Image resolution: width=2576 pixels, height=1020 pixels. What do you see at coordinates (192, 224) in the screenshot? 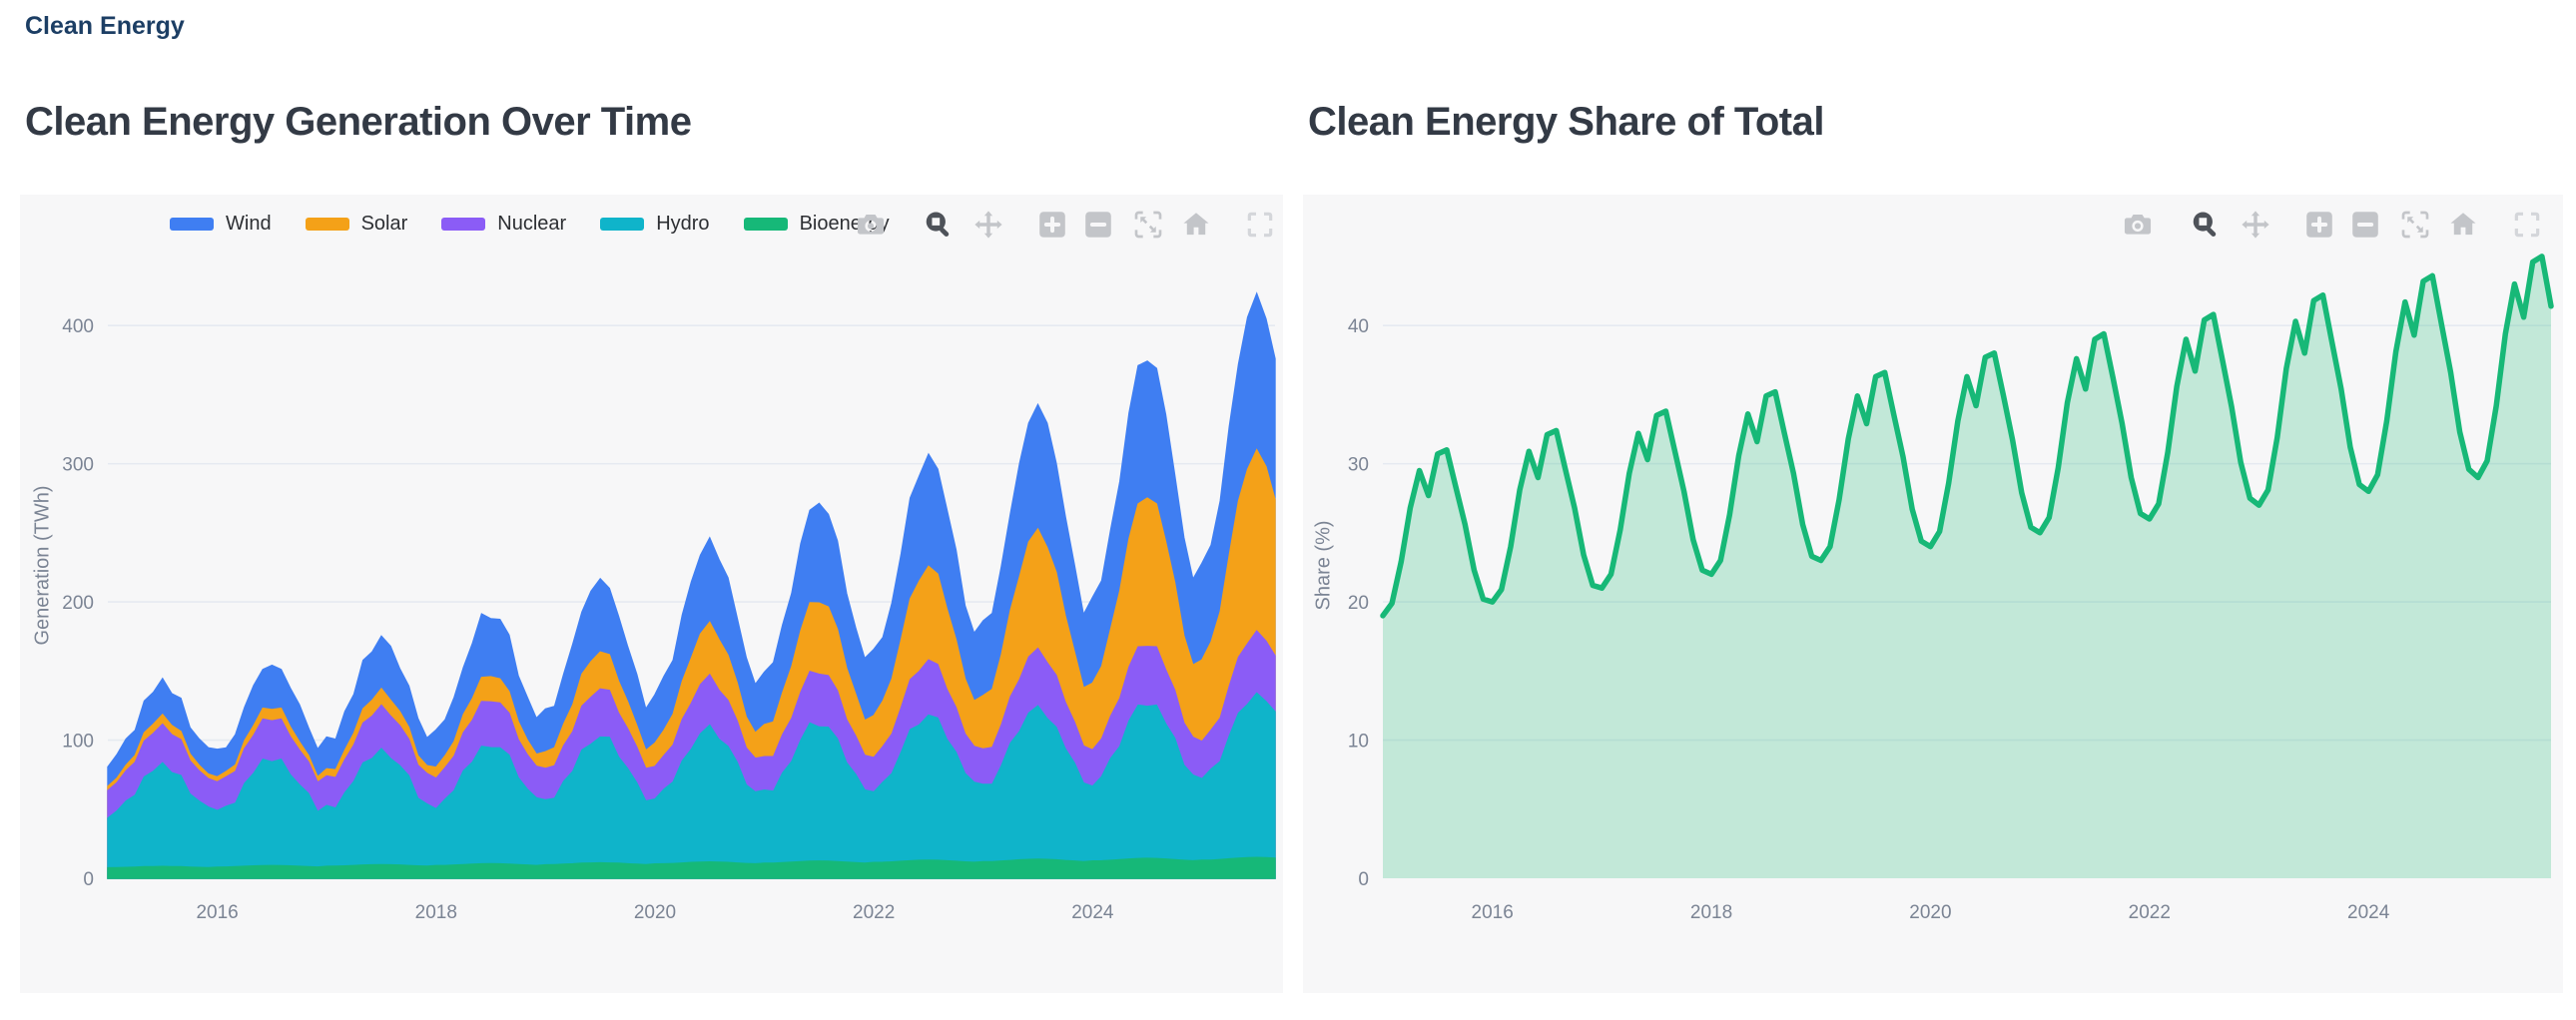
I see `wind-swatch` at bounding box center [192, 224].